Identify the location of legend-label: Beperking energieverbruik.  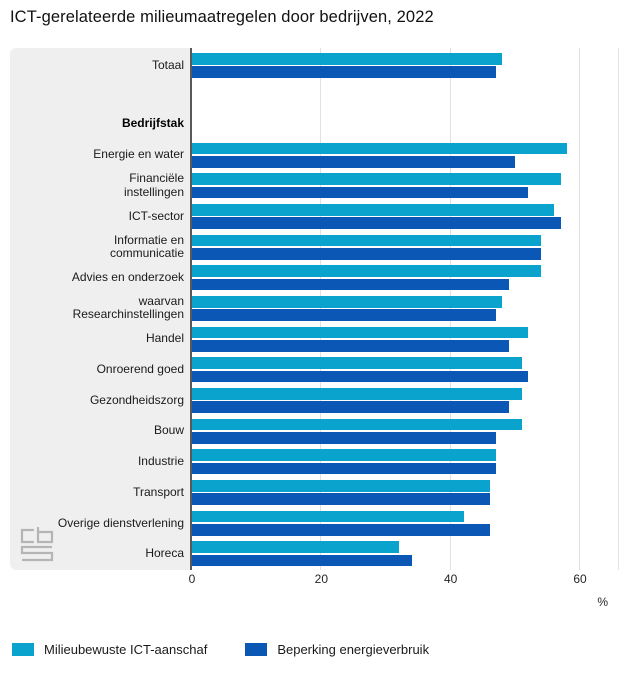
(353, 649).